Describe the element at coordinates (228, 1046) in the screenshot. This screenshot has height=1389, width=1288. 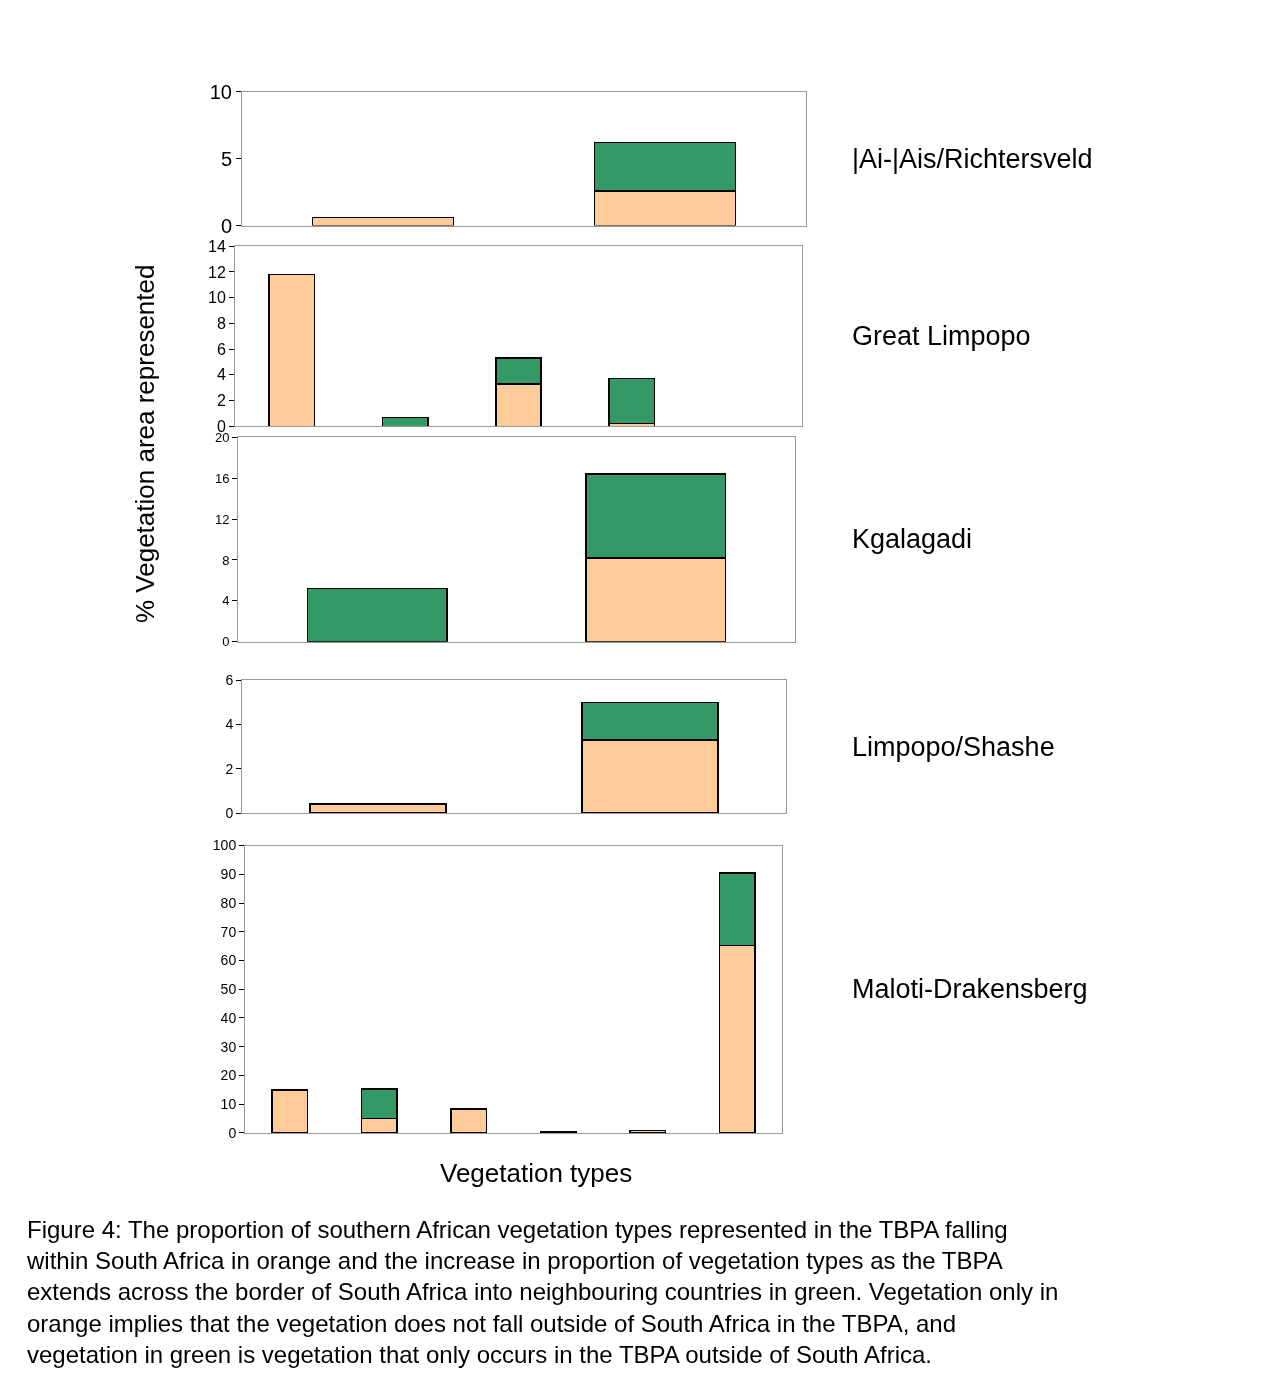
I see `y-tick-label: 30` at that location.